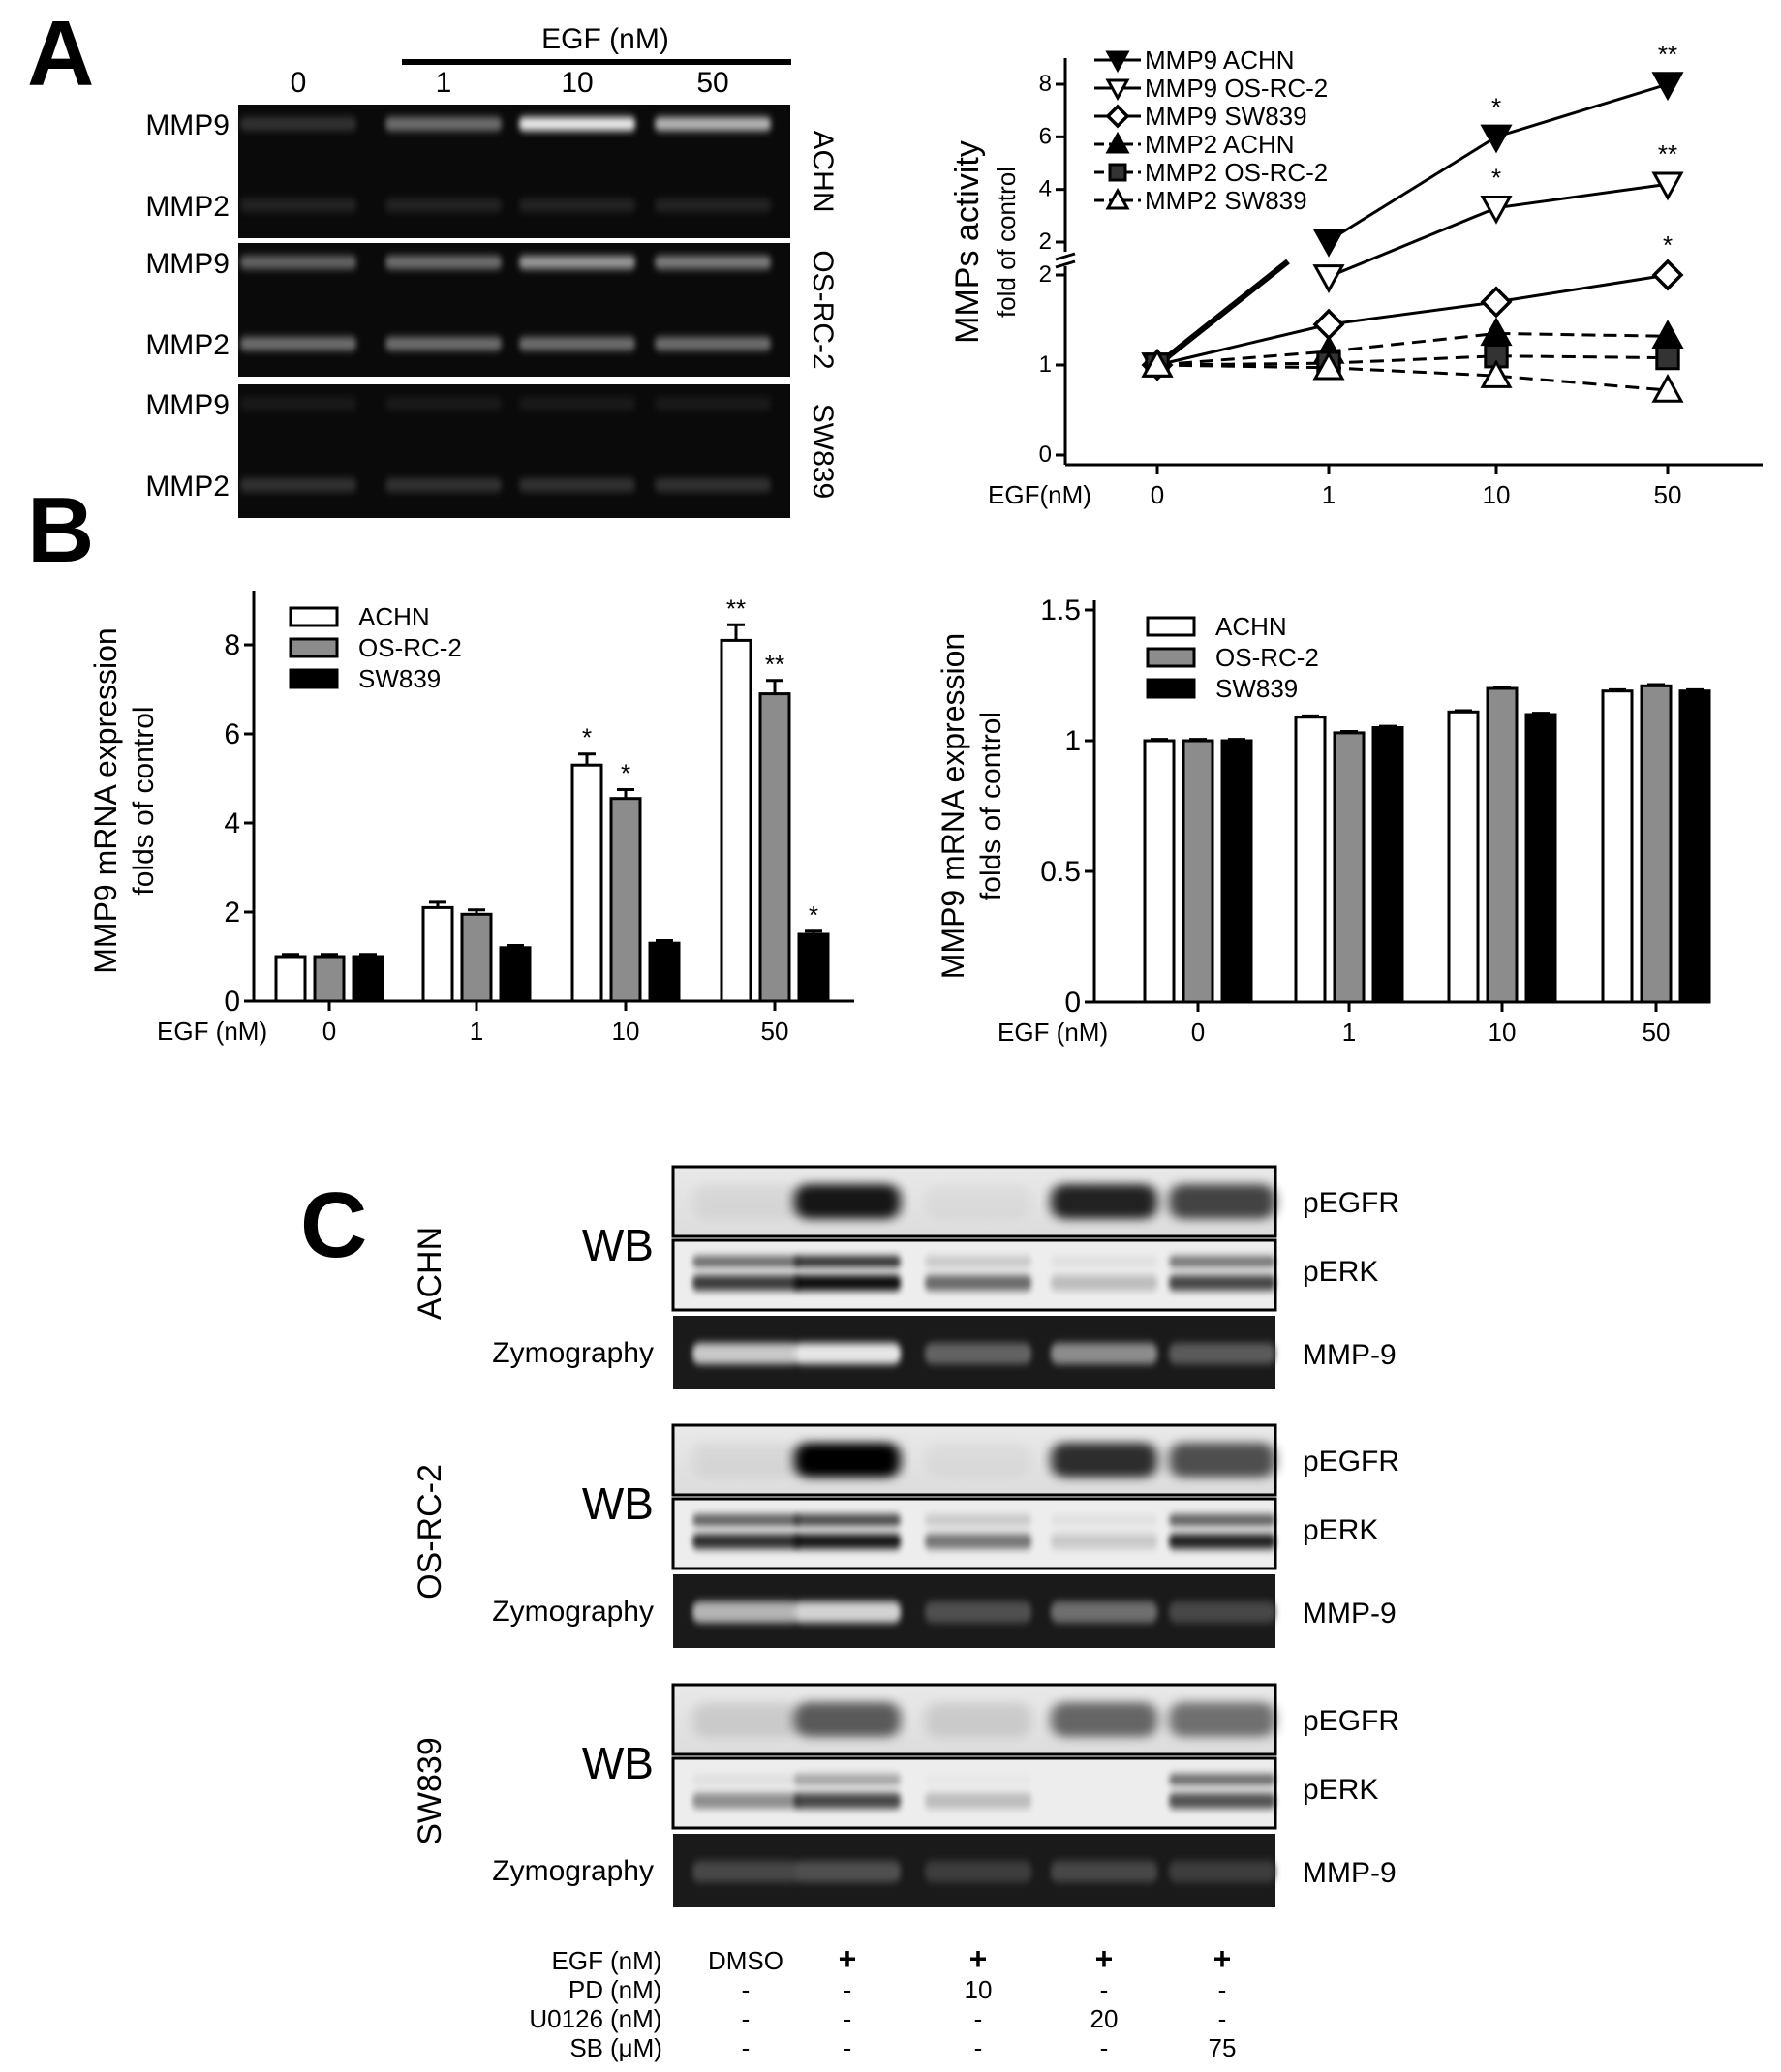 The image size is (1781, 2072). I want to click on bar-chart-x-label: EGF (nM), so click(212, 1031).